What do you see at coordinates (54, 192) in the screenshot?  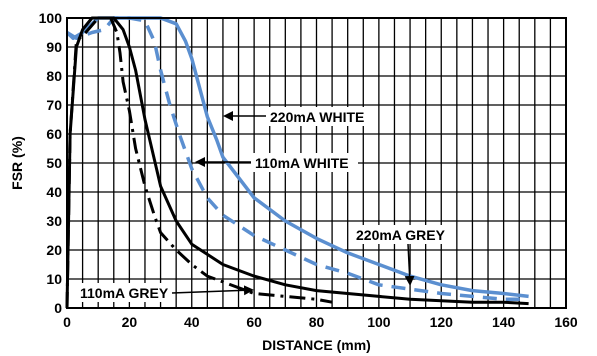 I see `y-tick-label: 40` at bounding box center [54, 192].